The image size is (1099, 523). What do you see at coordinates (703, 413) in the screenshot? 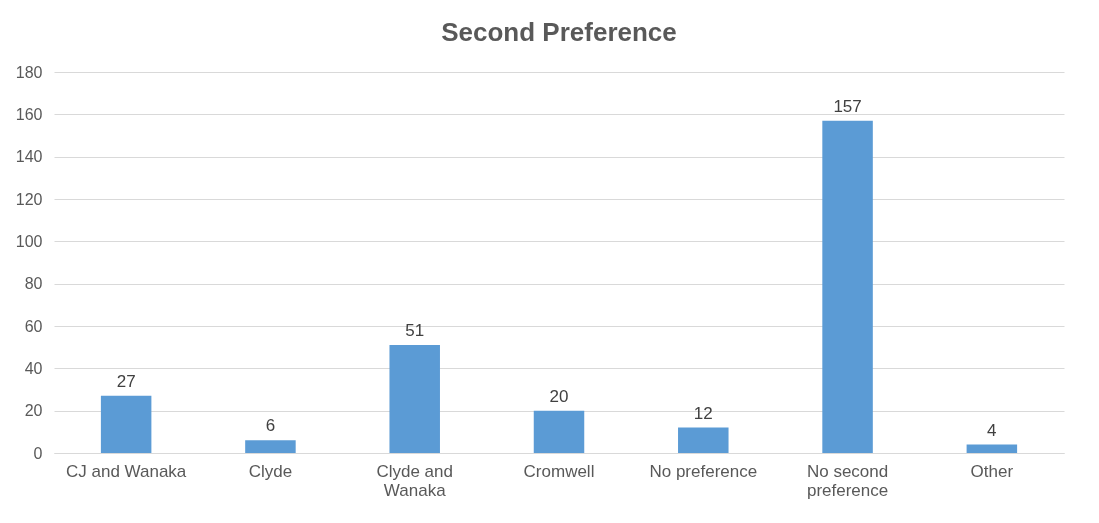
I see `data-label: 12` at bounding box center [703, 413].